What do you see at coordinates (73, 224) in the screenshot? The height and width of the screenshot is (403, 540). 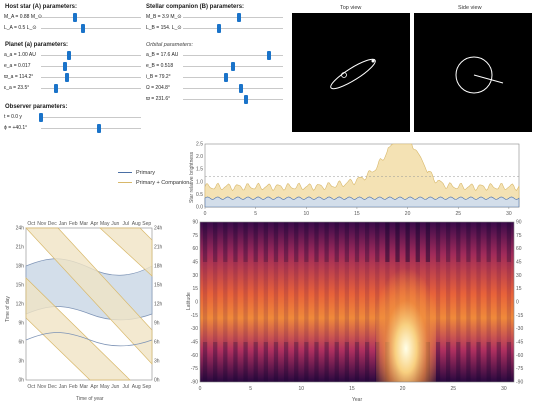 I see `calendar-month-top: Feb` at bounding box center [73, 224].